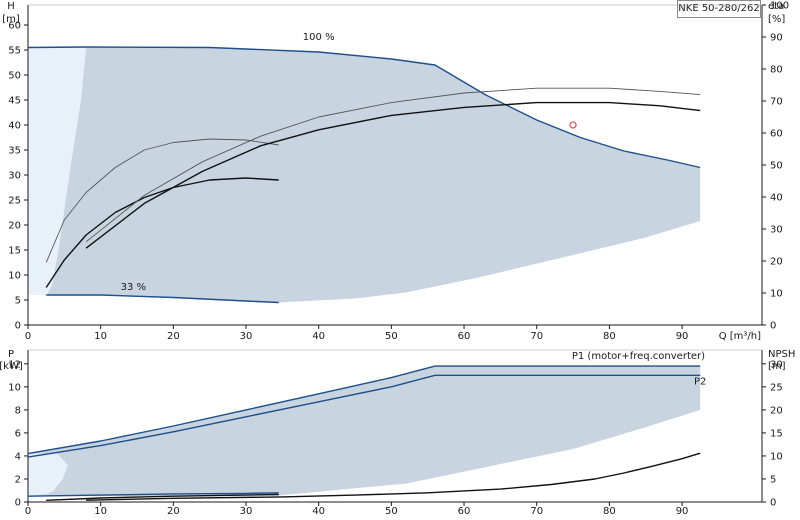 This screenshot has width=800, height=520. What do you see at coordinates (773, 479) in the screenshot?
I see `right-tick-label: 5` at bounding box center [773, 479].